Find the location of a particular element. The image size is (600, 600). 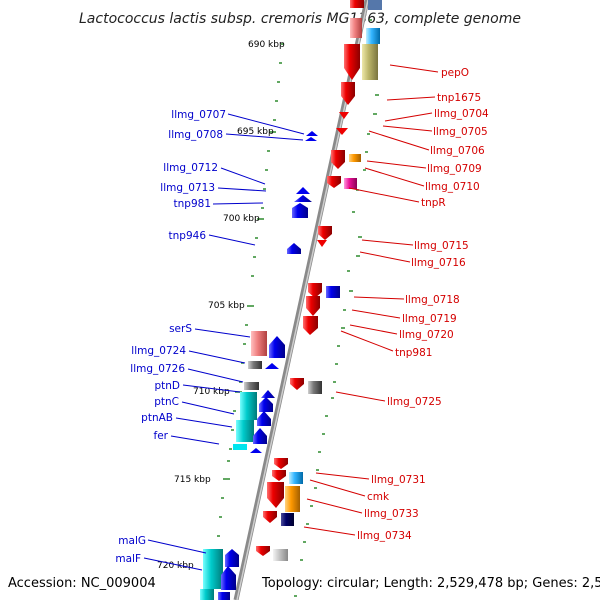

gene-block-llmg-0731-sky is located at coordinates (296, 478).